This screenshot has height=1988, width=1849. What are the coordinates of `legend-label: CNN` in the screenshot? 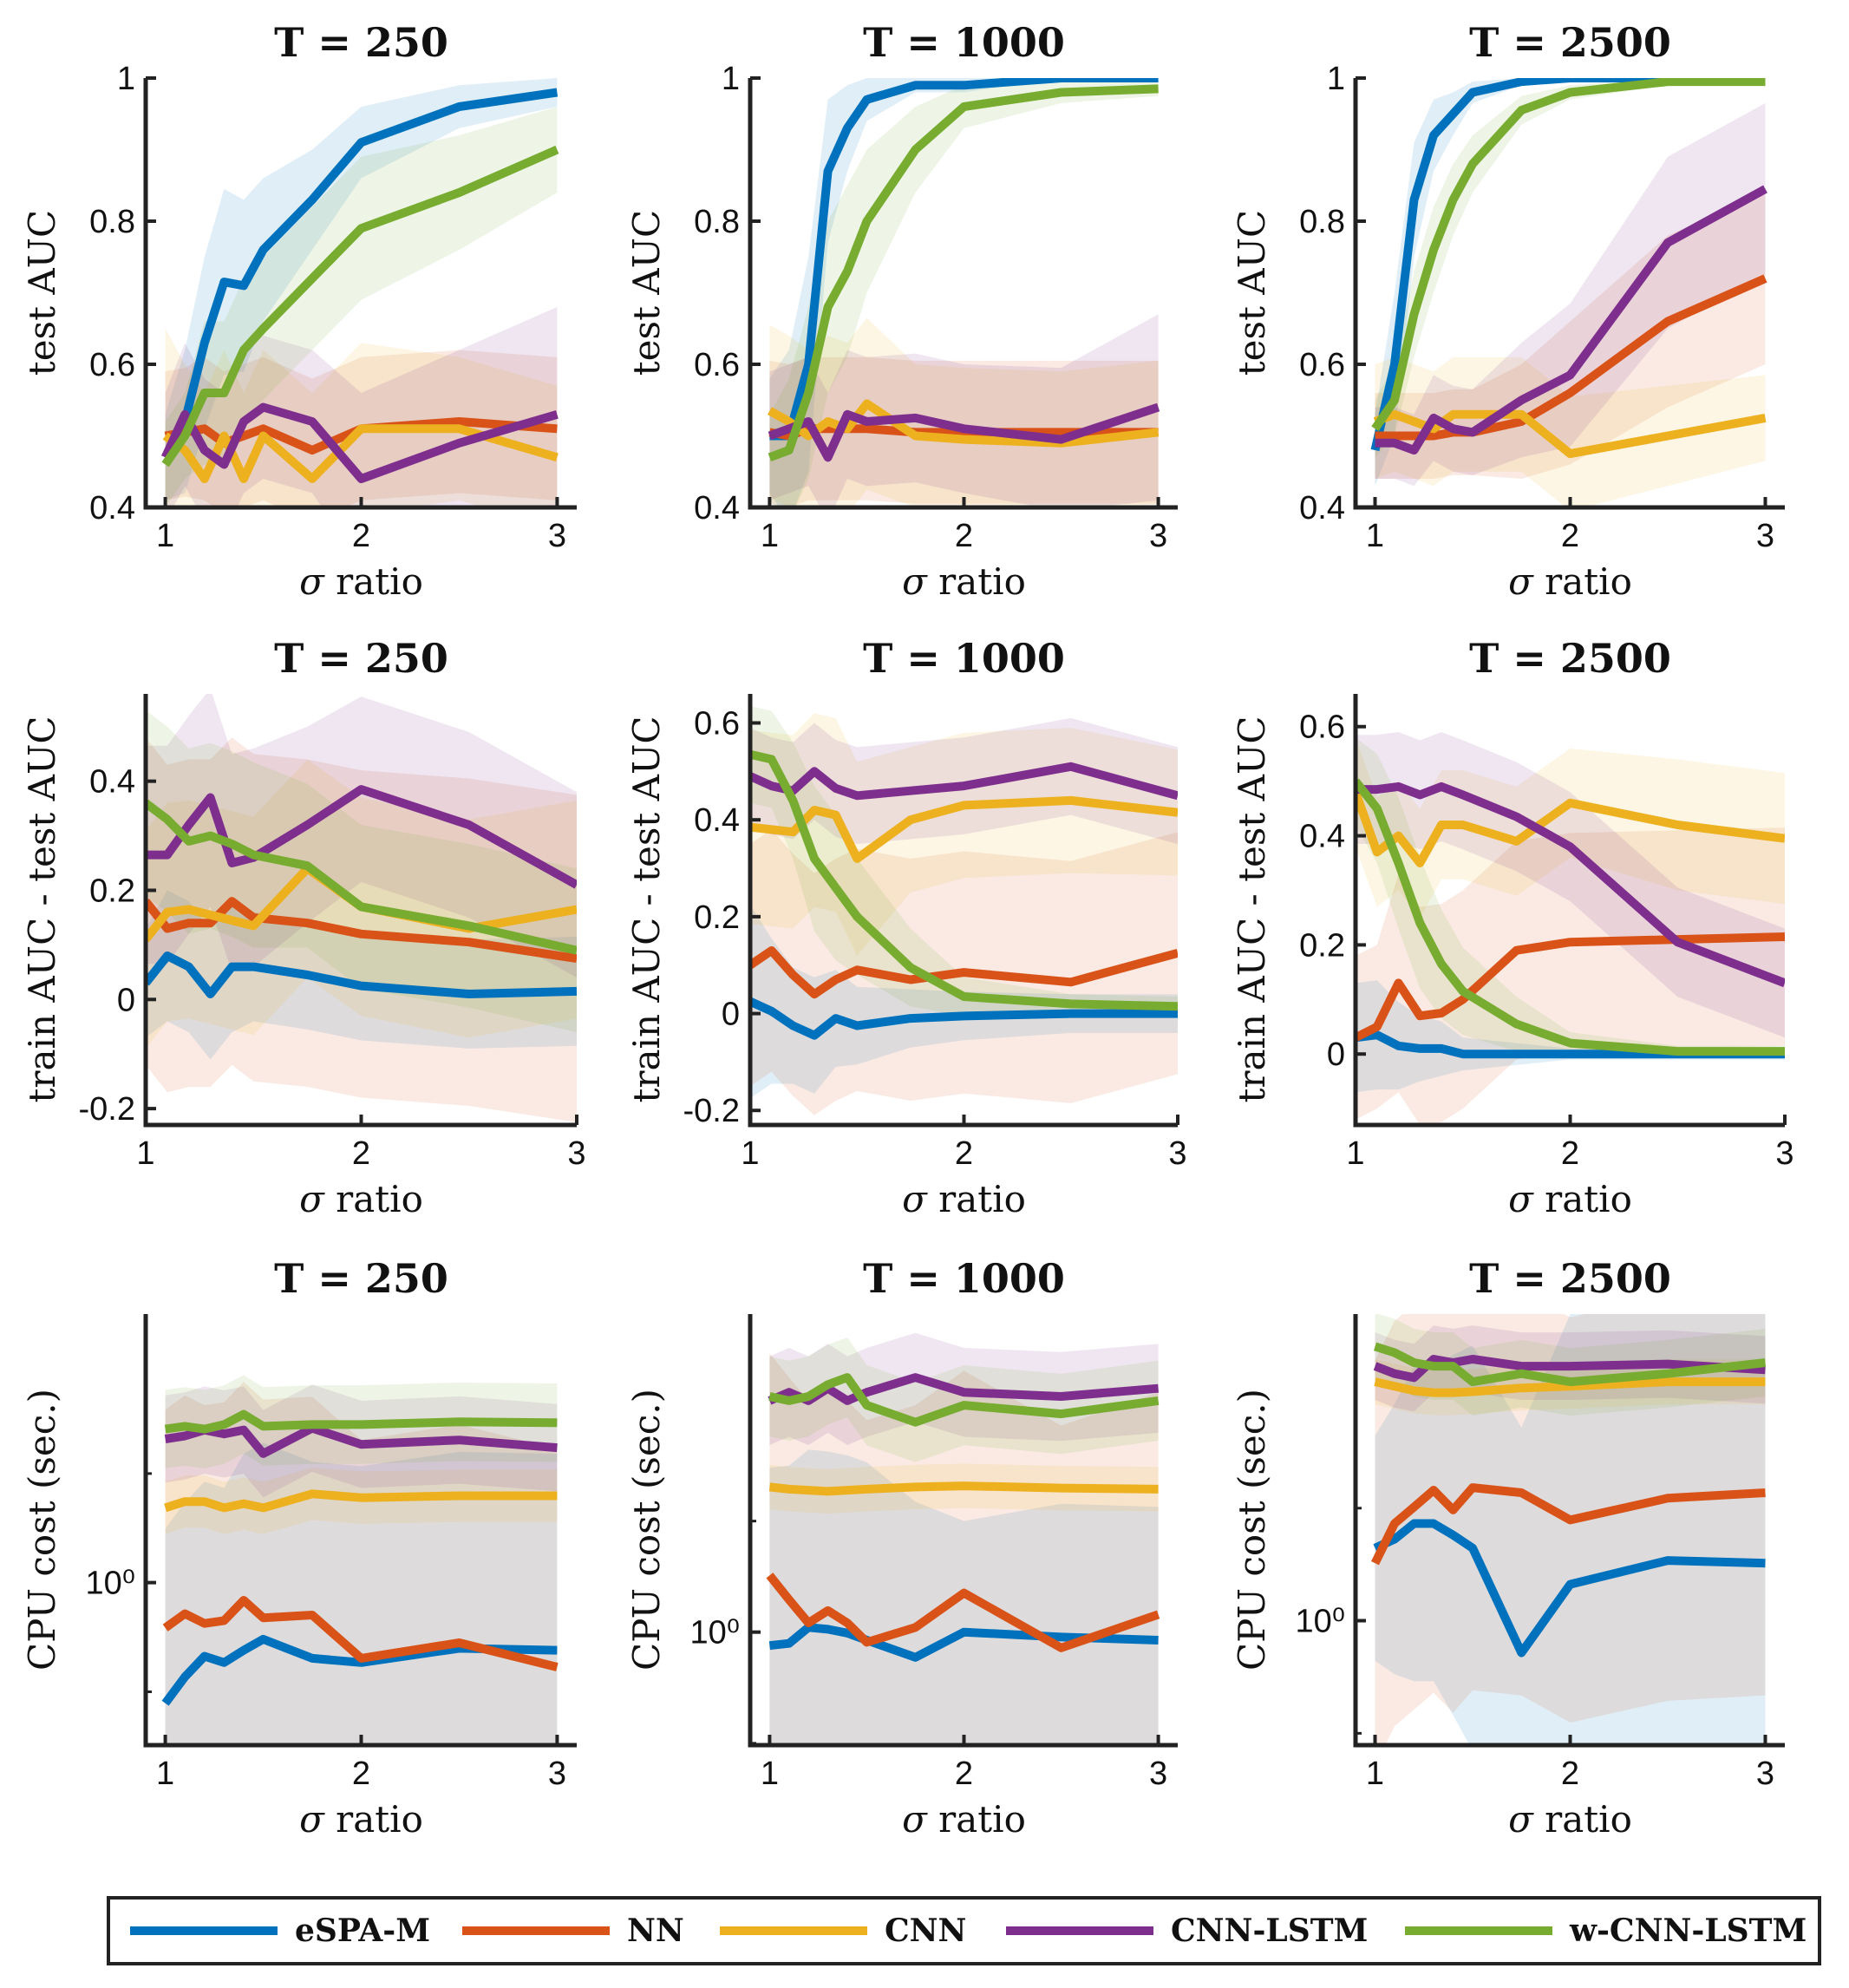 It's located at (925, 1931).